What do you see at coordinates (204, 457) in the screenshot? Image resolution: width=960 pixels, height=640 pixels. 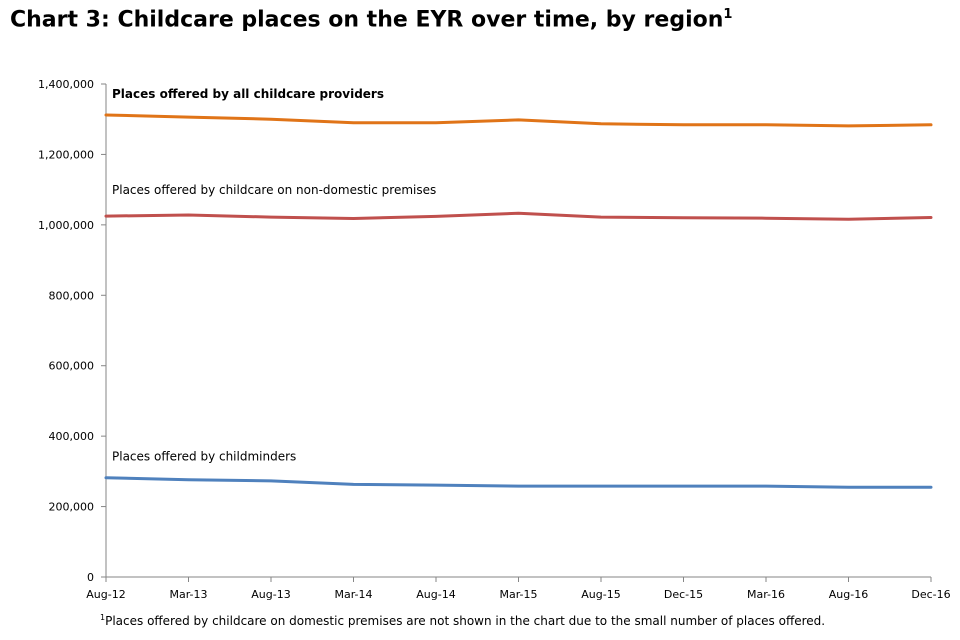 I see `series-label: Places offered by childminders` at bounding box center [204, 457].